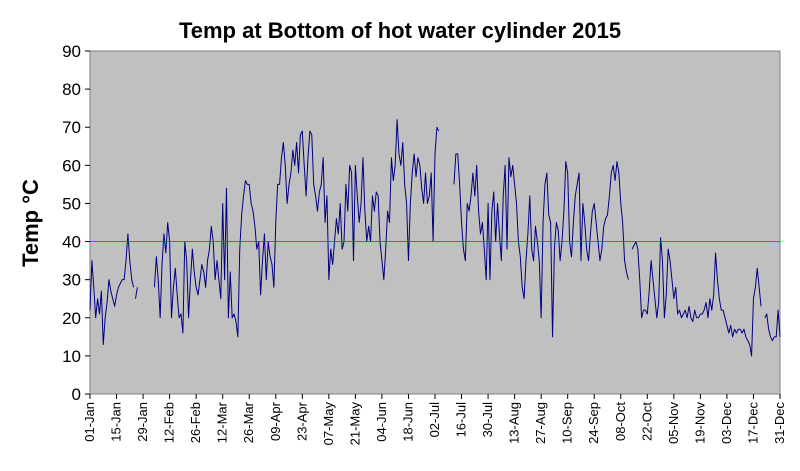 This screenshot has height=471, width=800. I want to click on x-tick-label: 26-Mar, so click(248, 422).